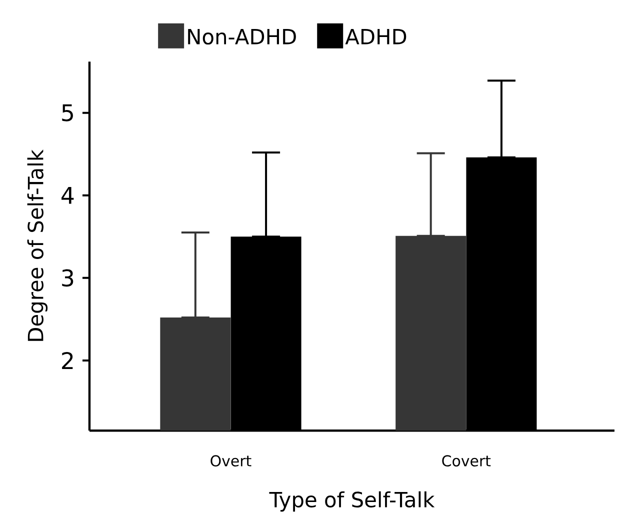 The image size is (638, 519). I want to click on y-tick-label: 3, so click(68, 278).